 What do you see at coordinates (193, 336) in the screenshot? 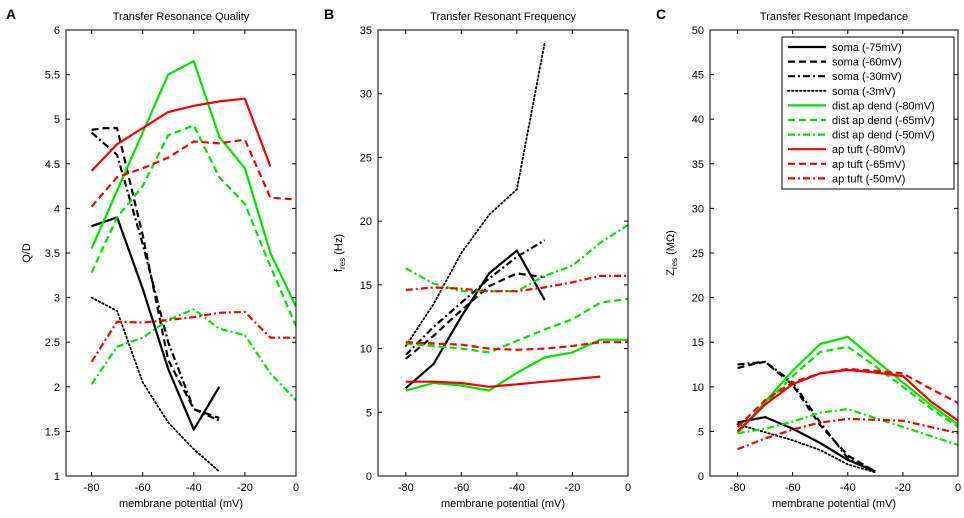
I see `series-line-ap-tuft-50mv` at bounding box center [193, 336].